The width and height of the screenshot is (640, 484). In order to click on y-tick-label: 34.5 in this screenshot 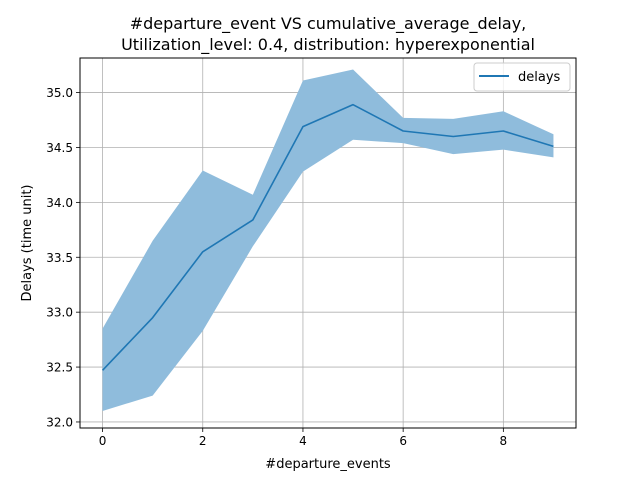, I will do `click(59, 148)`.